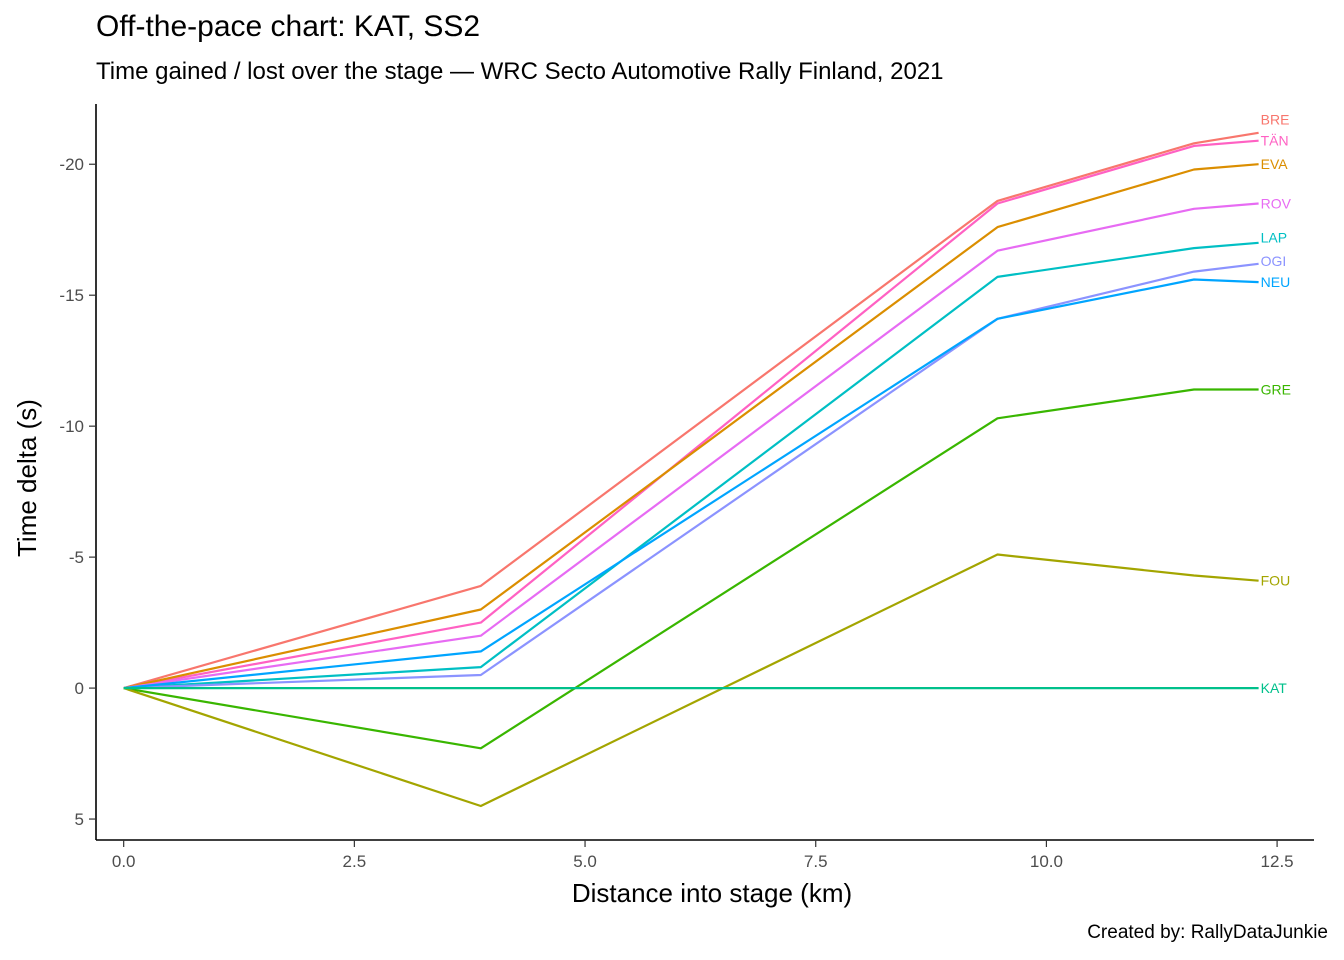 The image size is (1344, 960). Describe the element at coordinates (1207, 932) in the screenshot. I see `chart-caption: Created by: RallyDataJunkie` at that location.